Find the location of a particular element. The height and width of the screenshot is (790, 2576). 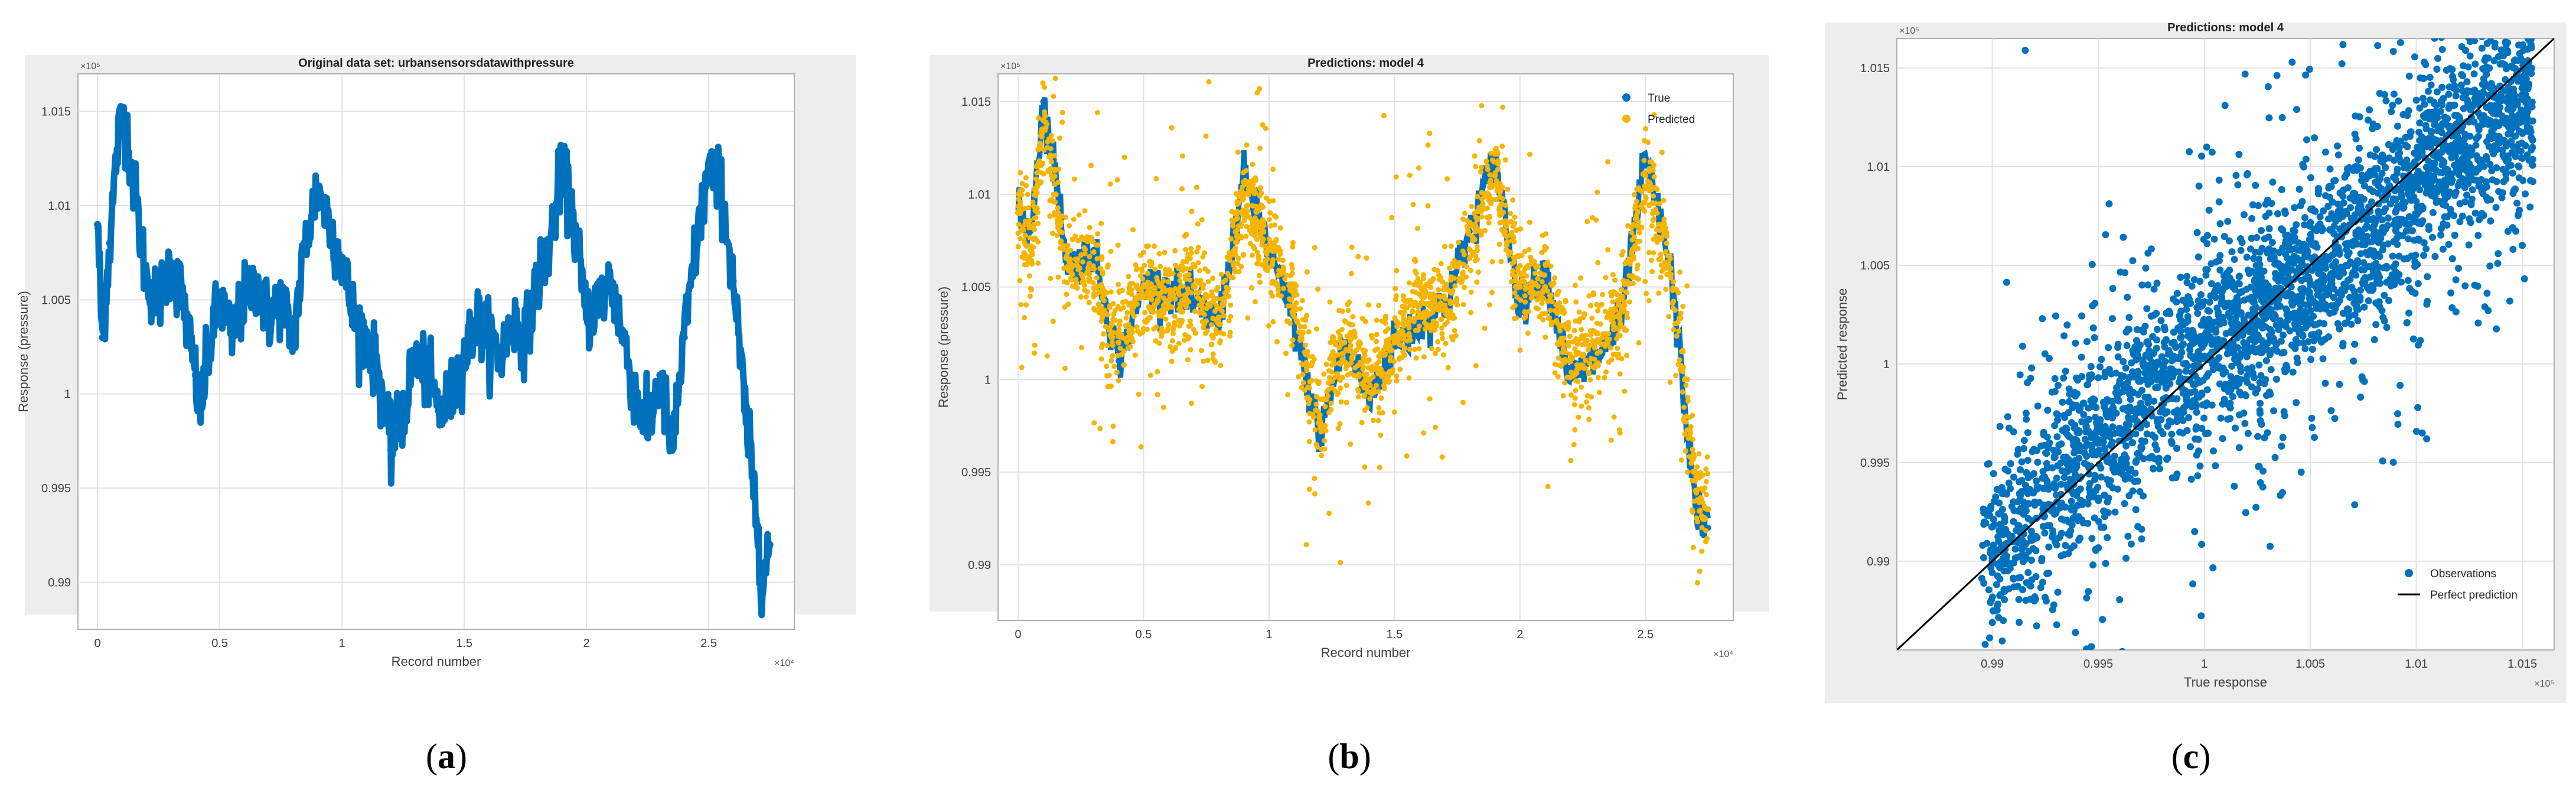

data-point is located at coordinates (599, 300).